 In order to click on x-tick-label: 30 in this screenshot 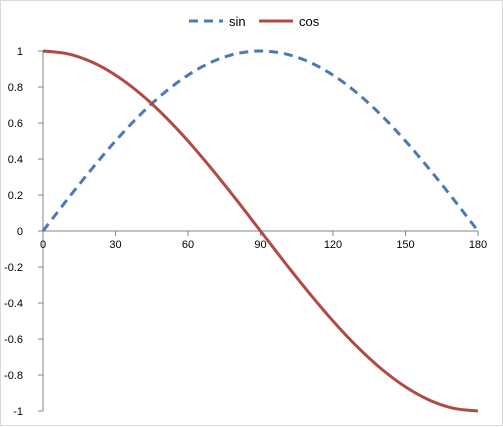, I will do `click(115, 245)`.